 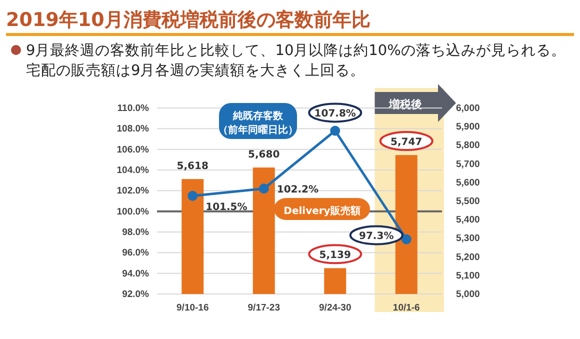 What do you see at coordinates (136, 232) in the screenshot?
I see `y-tick-label: 98.0%` at bounding box center [136, 232].